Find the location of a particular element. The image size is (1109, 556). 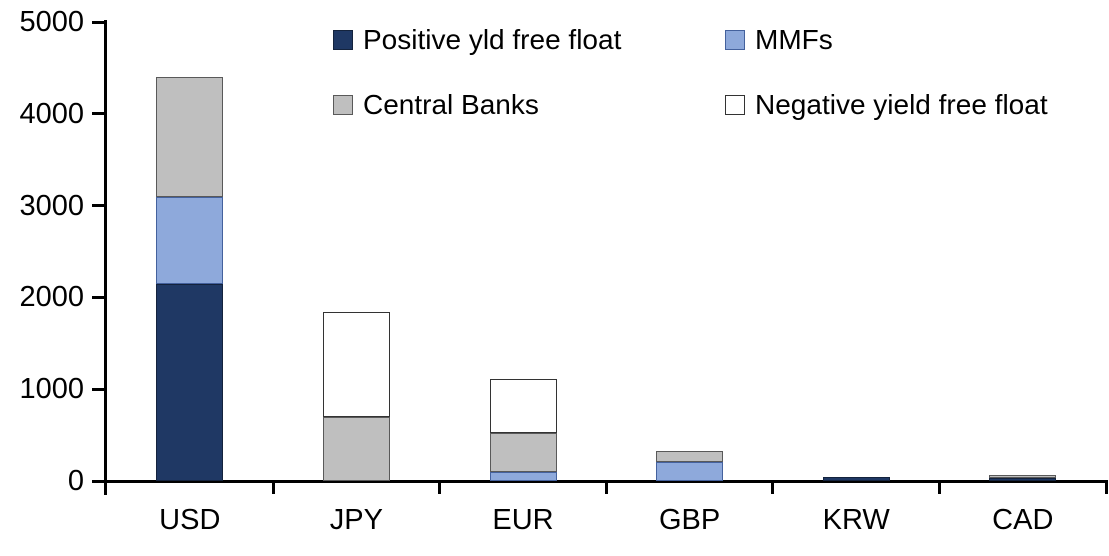

legend-item-0: Positive yld free float is located at coordinates (477, 40).